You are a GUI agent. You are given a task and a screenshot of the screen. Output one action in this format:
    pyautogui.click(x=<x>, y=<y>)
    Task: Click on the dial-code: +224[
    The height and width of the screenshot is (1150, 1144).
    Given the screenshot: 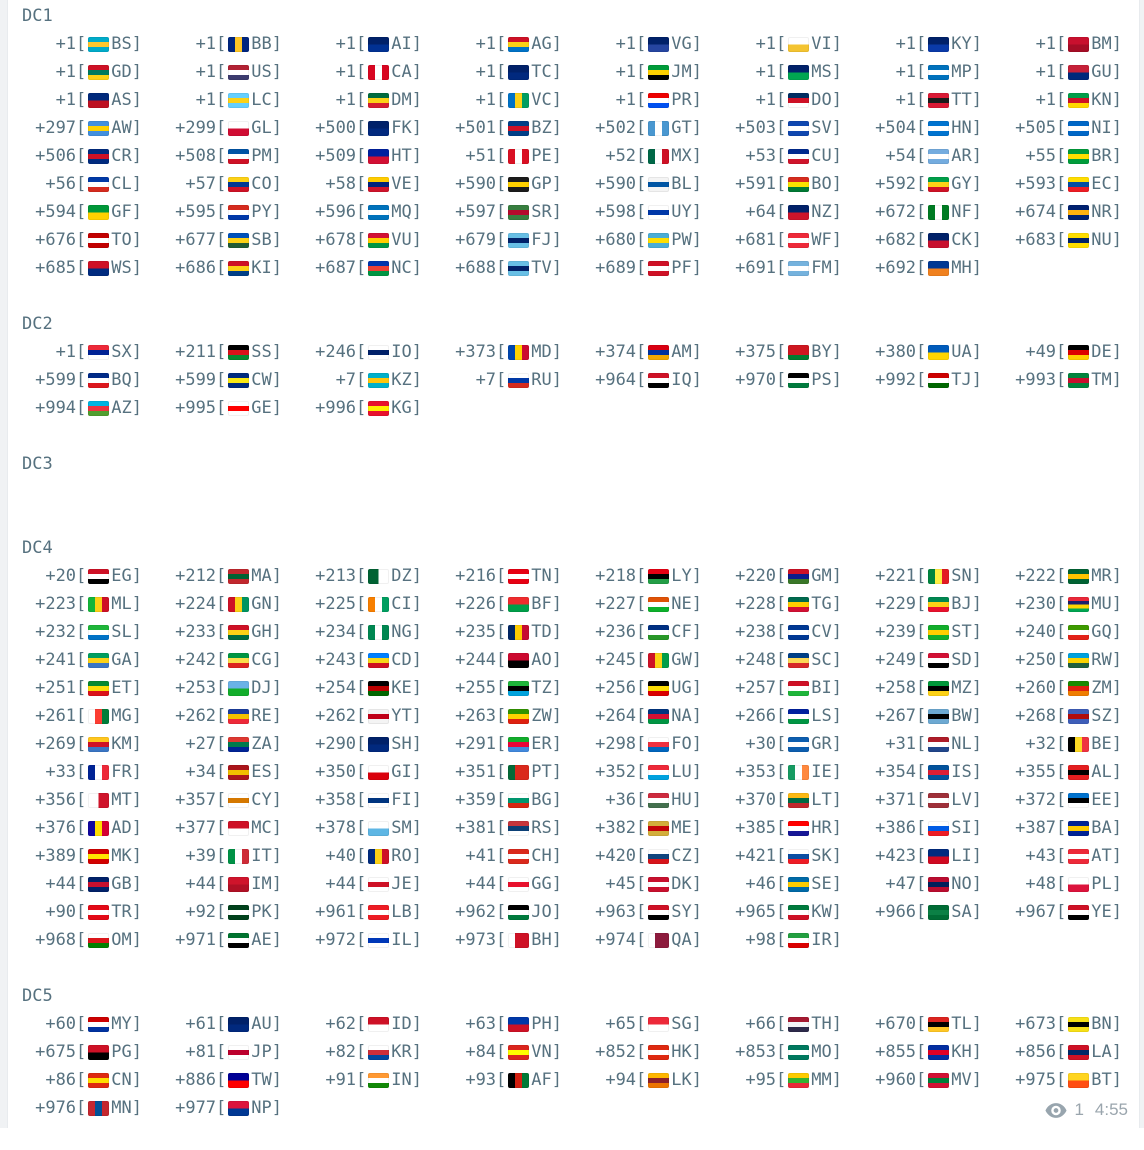 What is the action you would take?
    pyautogui.click(x=201, y=604)
    